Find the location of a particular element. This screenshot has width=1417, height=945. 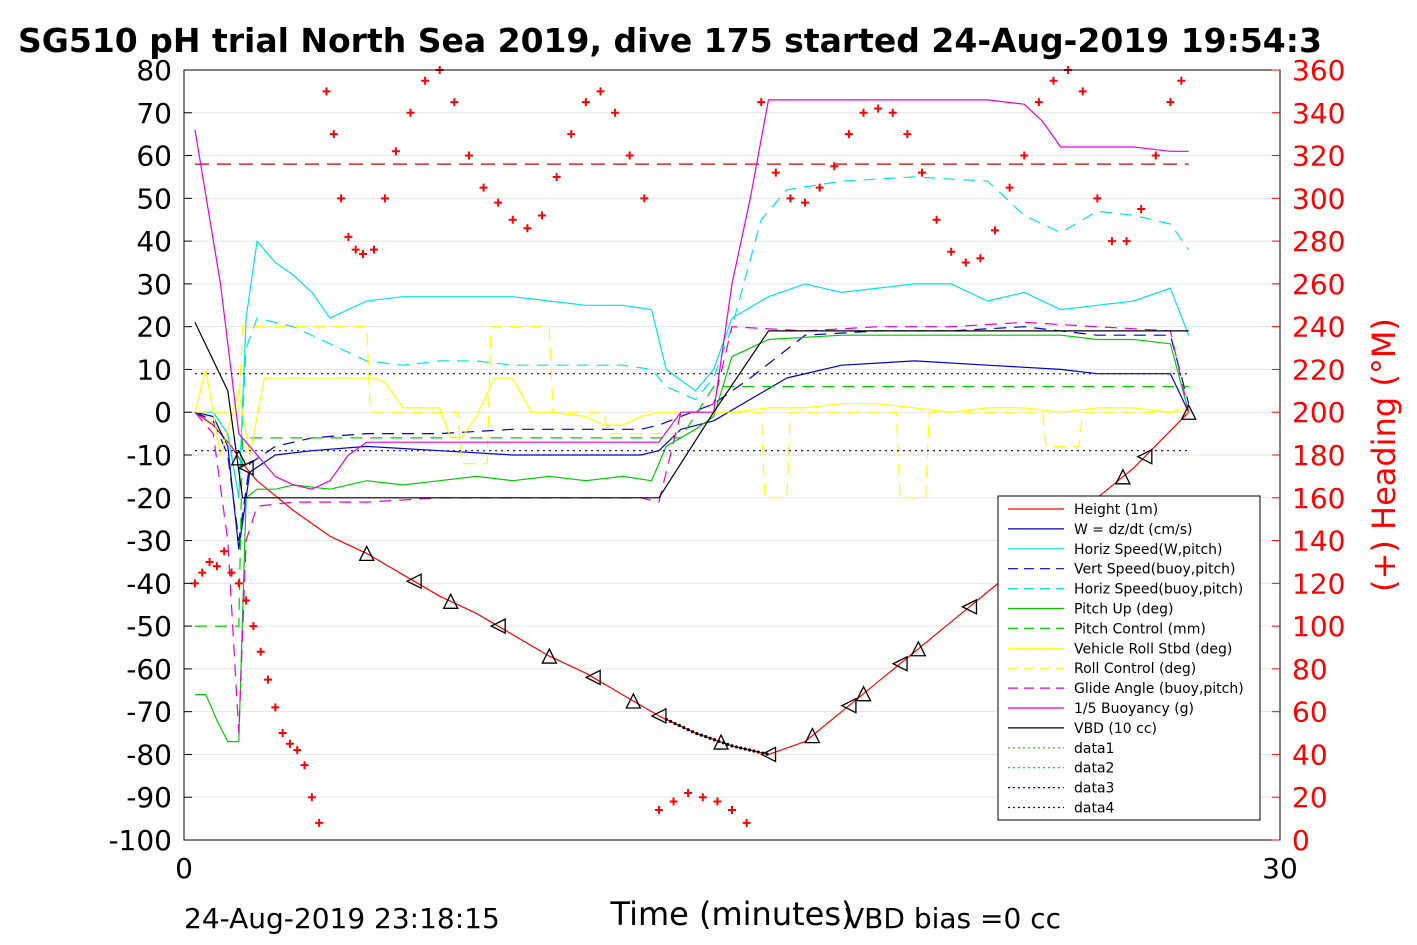

legend-entry-11: VBD (10 cc) is located at coordinates (1115, 729).